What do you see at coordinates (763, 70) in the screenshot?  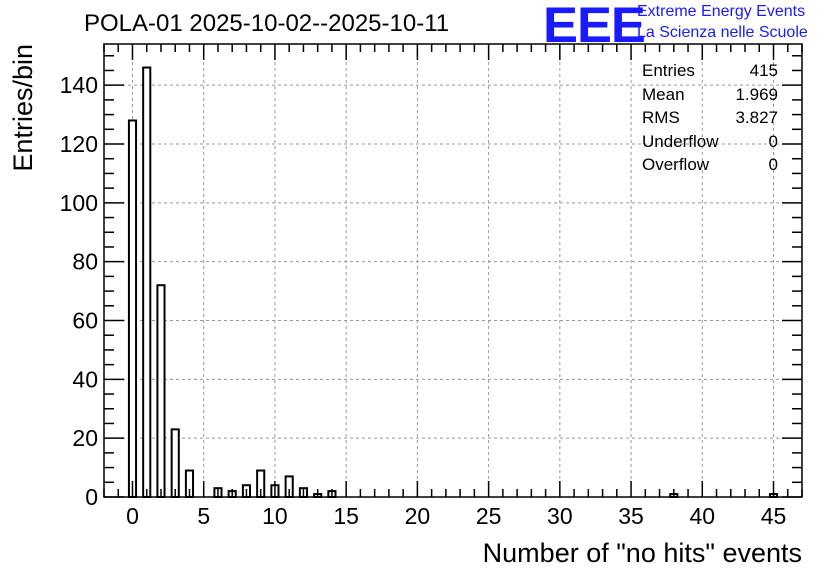 I see `stat-value: 415` at bounding box center [763, 70].